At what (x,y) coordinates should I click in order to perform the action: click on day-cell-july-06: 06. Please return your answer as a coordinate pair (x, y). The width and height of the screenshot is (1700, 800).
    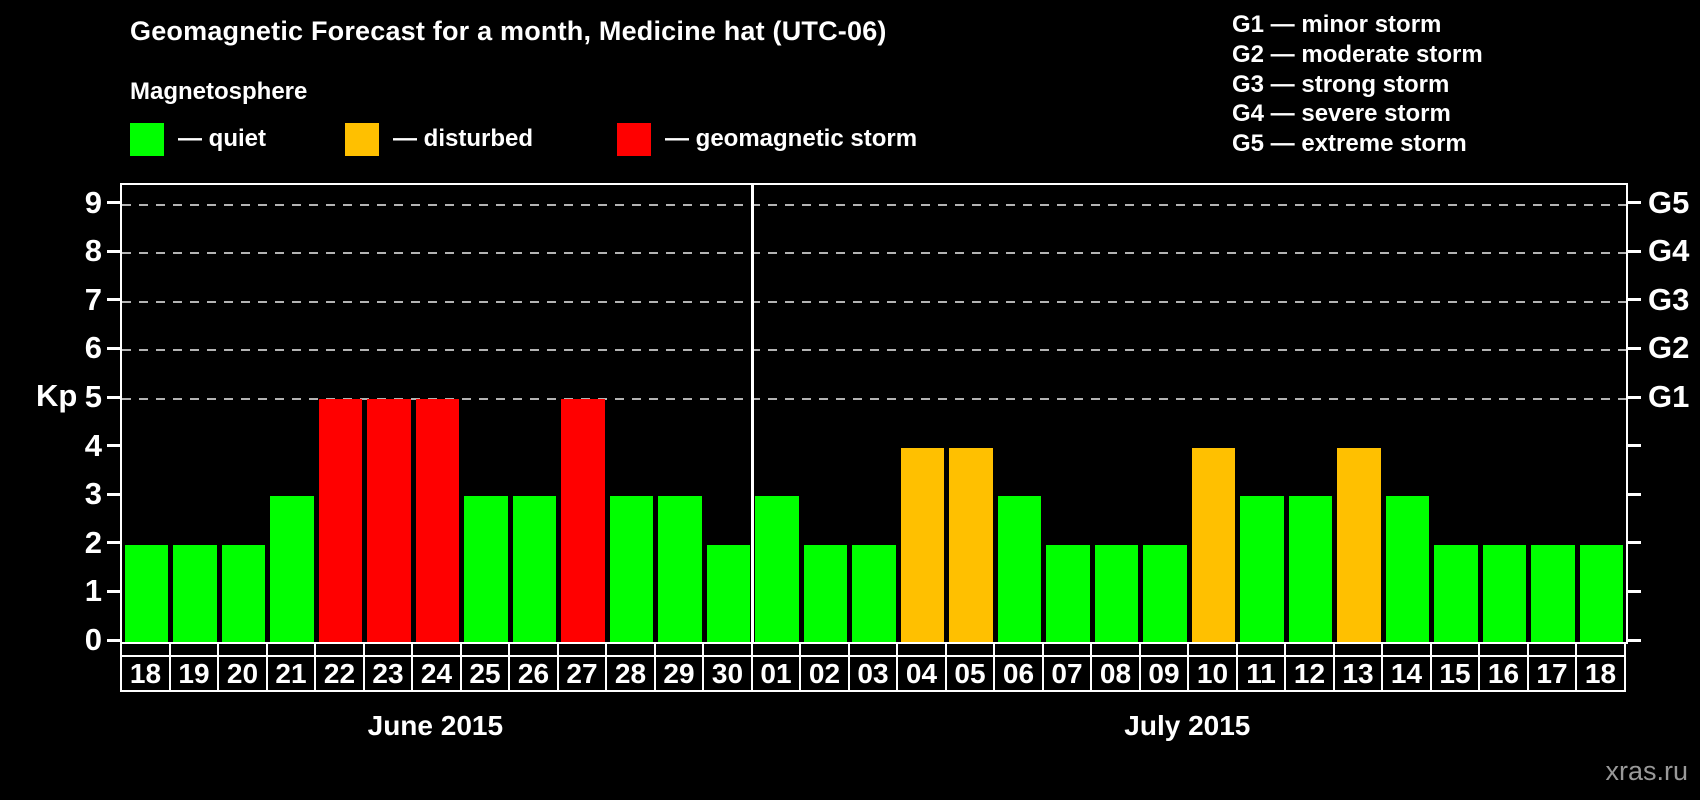
    Looking at the image, I should click on (1018, 673).